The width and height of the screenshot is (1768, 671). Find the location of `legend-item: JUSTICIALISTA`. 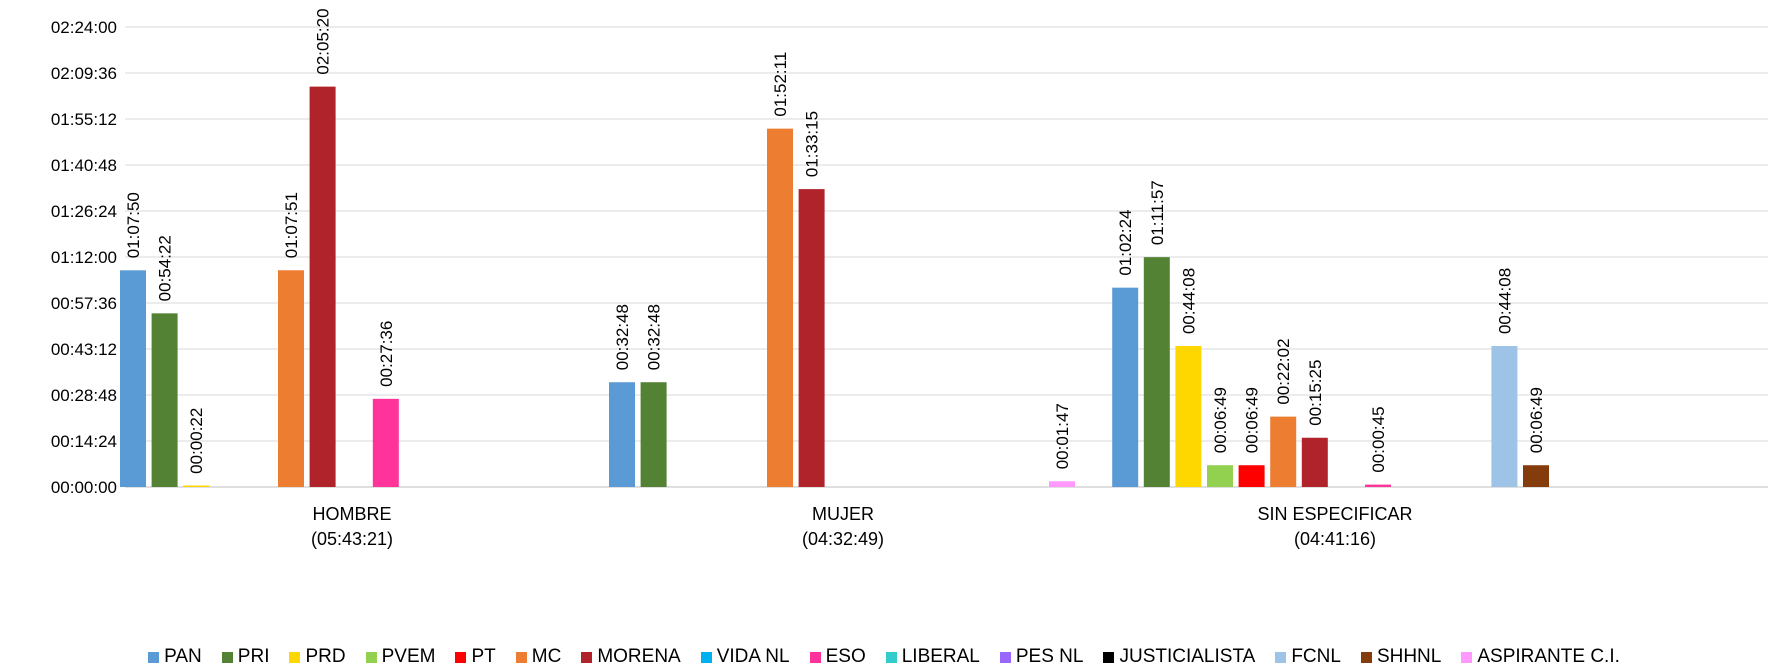

legend-item: JUSTICIALISTA is located at coordinates (1179, 657).